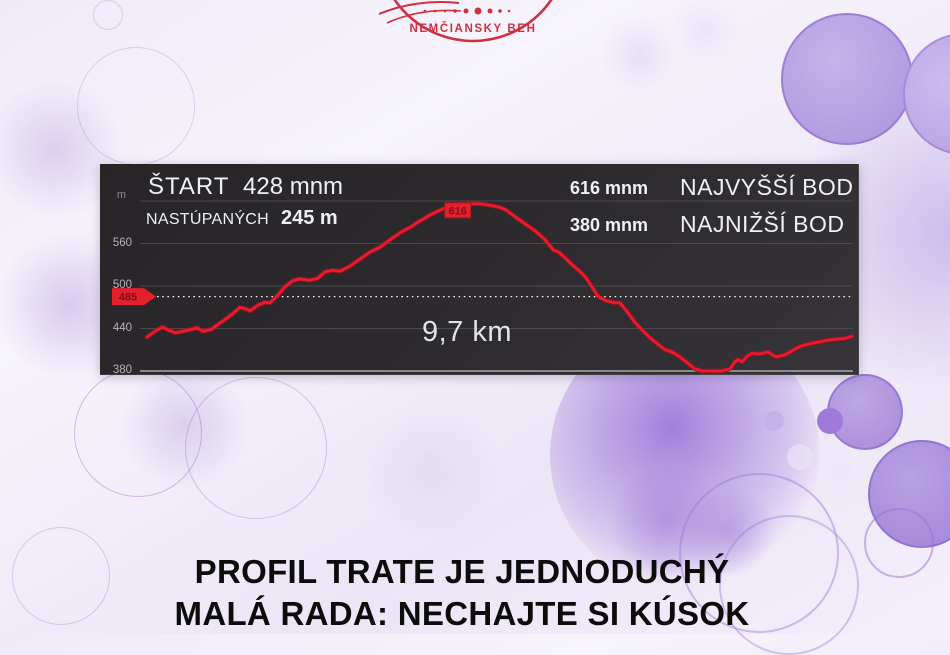 The width and height of the screenshot is (950, 655). I want to click on highest-point-value: 616 mnm, so click(609, 188).